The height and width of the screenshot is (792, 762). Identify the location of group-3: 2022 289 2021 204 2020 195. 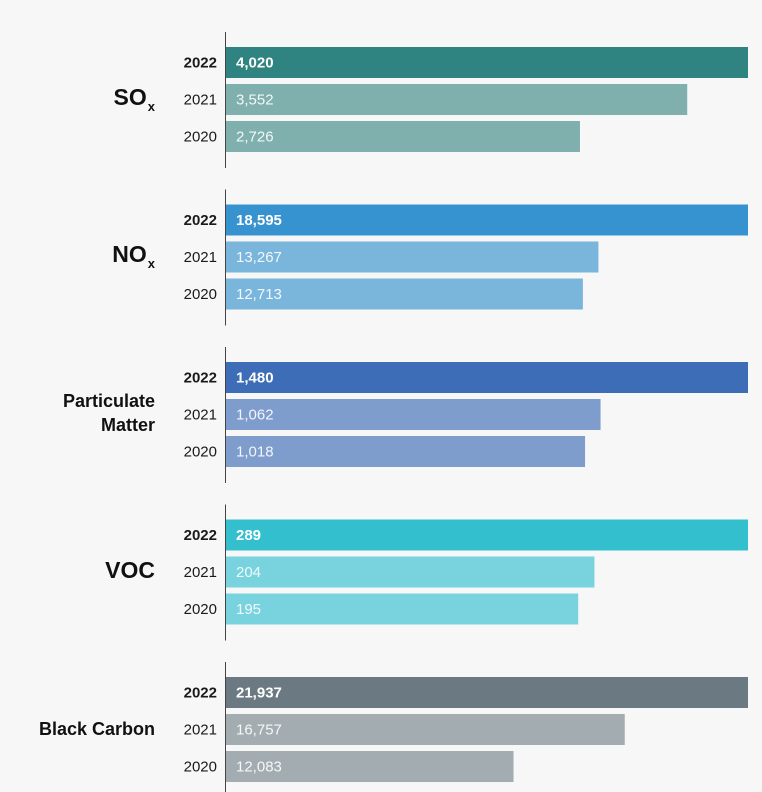
(466, 572).